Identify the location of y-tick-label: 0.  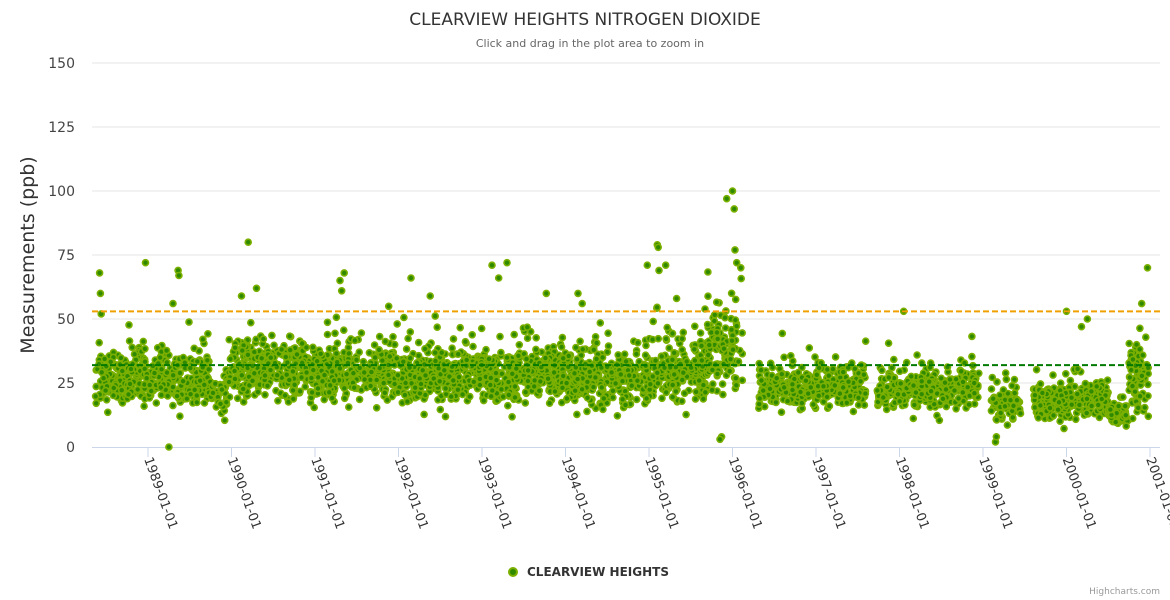
(70, 448).